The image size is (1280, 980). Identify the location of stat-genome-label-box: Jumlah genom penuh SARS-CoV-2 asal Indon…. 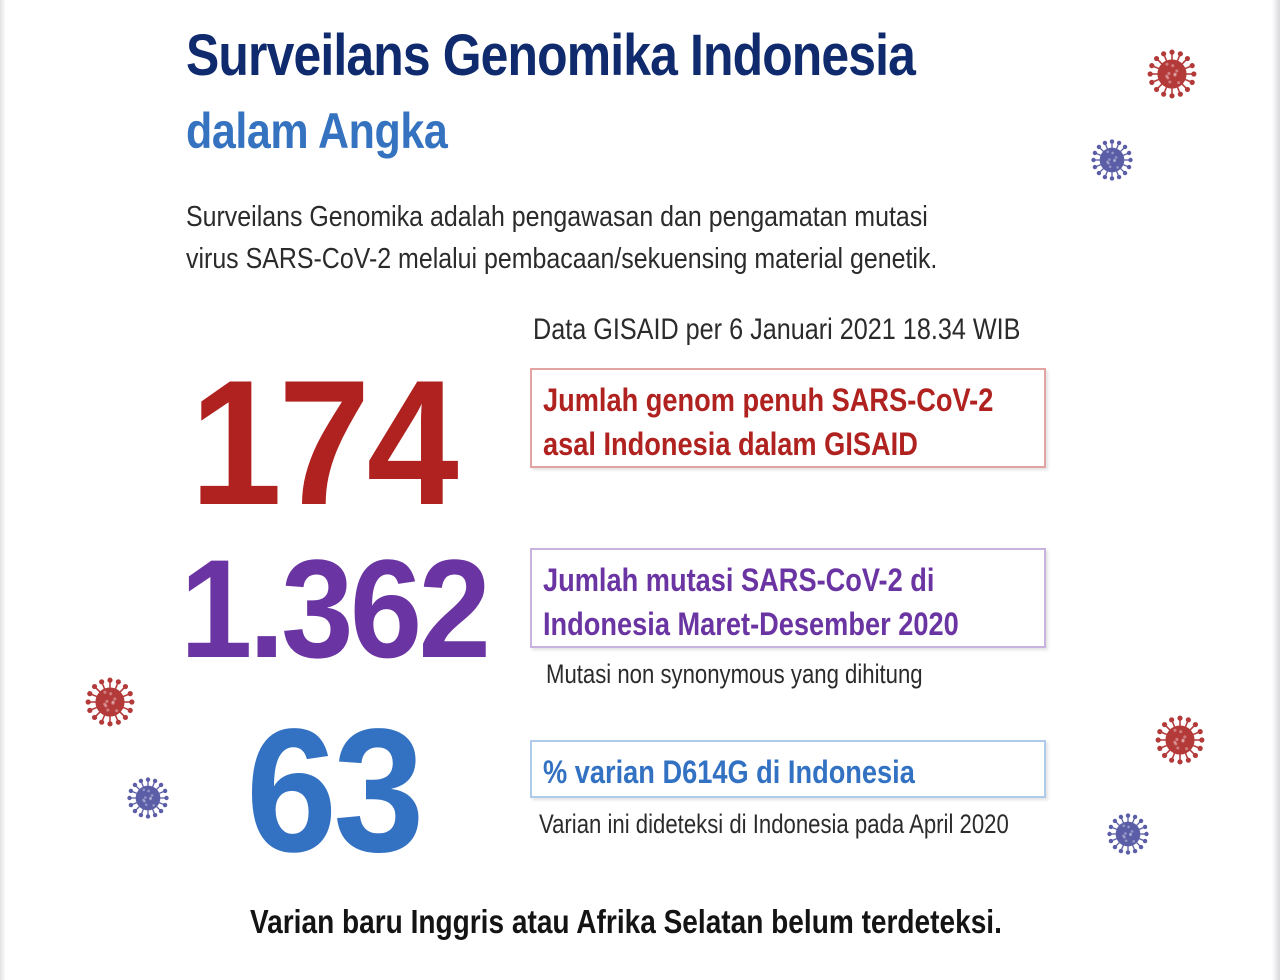
(788, 418).